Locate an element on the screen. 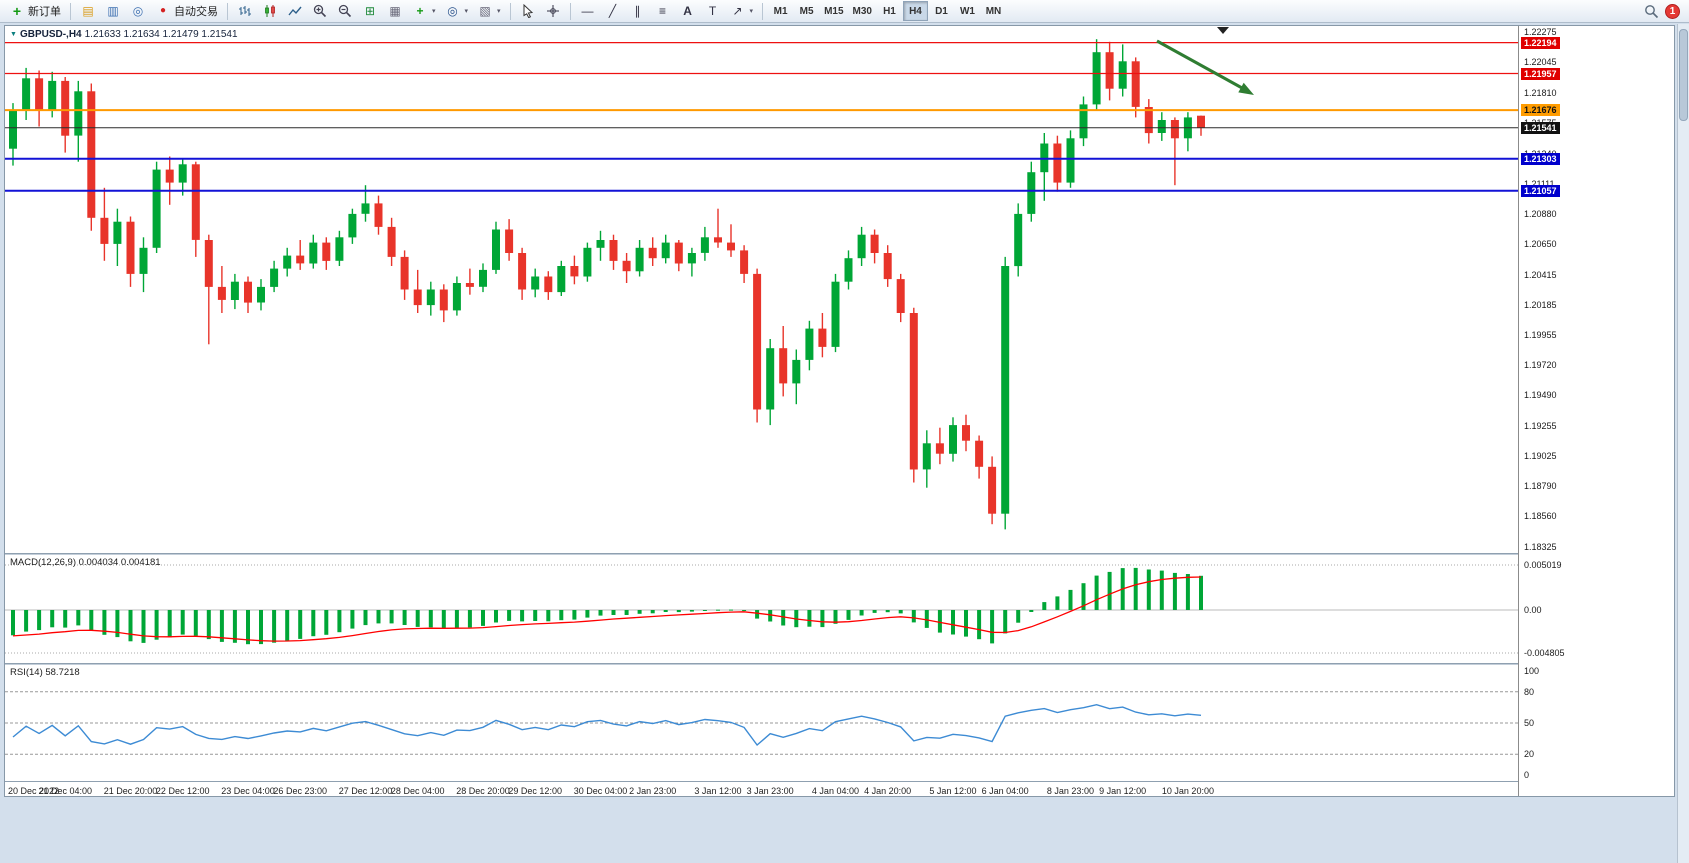 This screenshot has height=863, width=1689. trendline-icon: ╱ is located at coordinates (612, 11).